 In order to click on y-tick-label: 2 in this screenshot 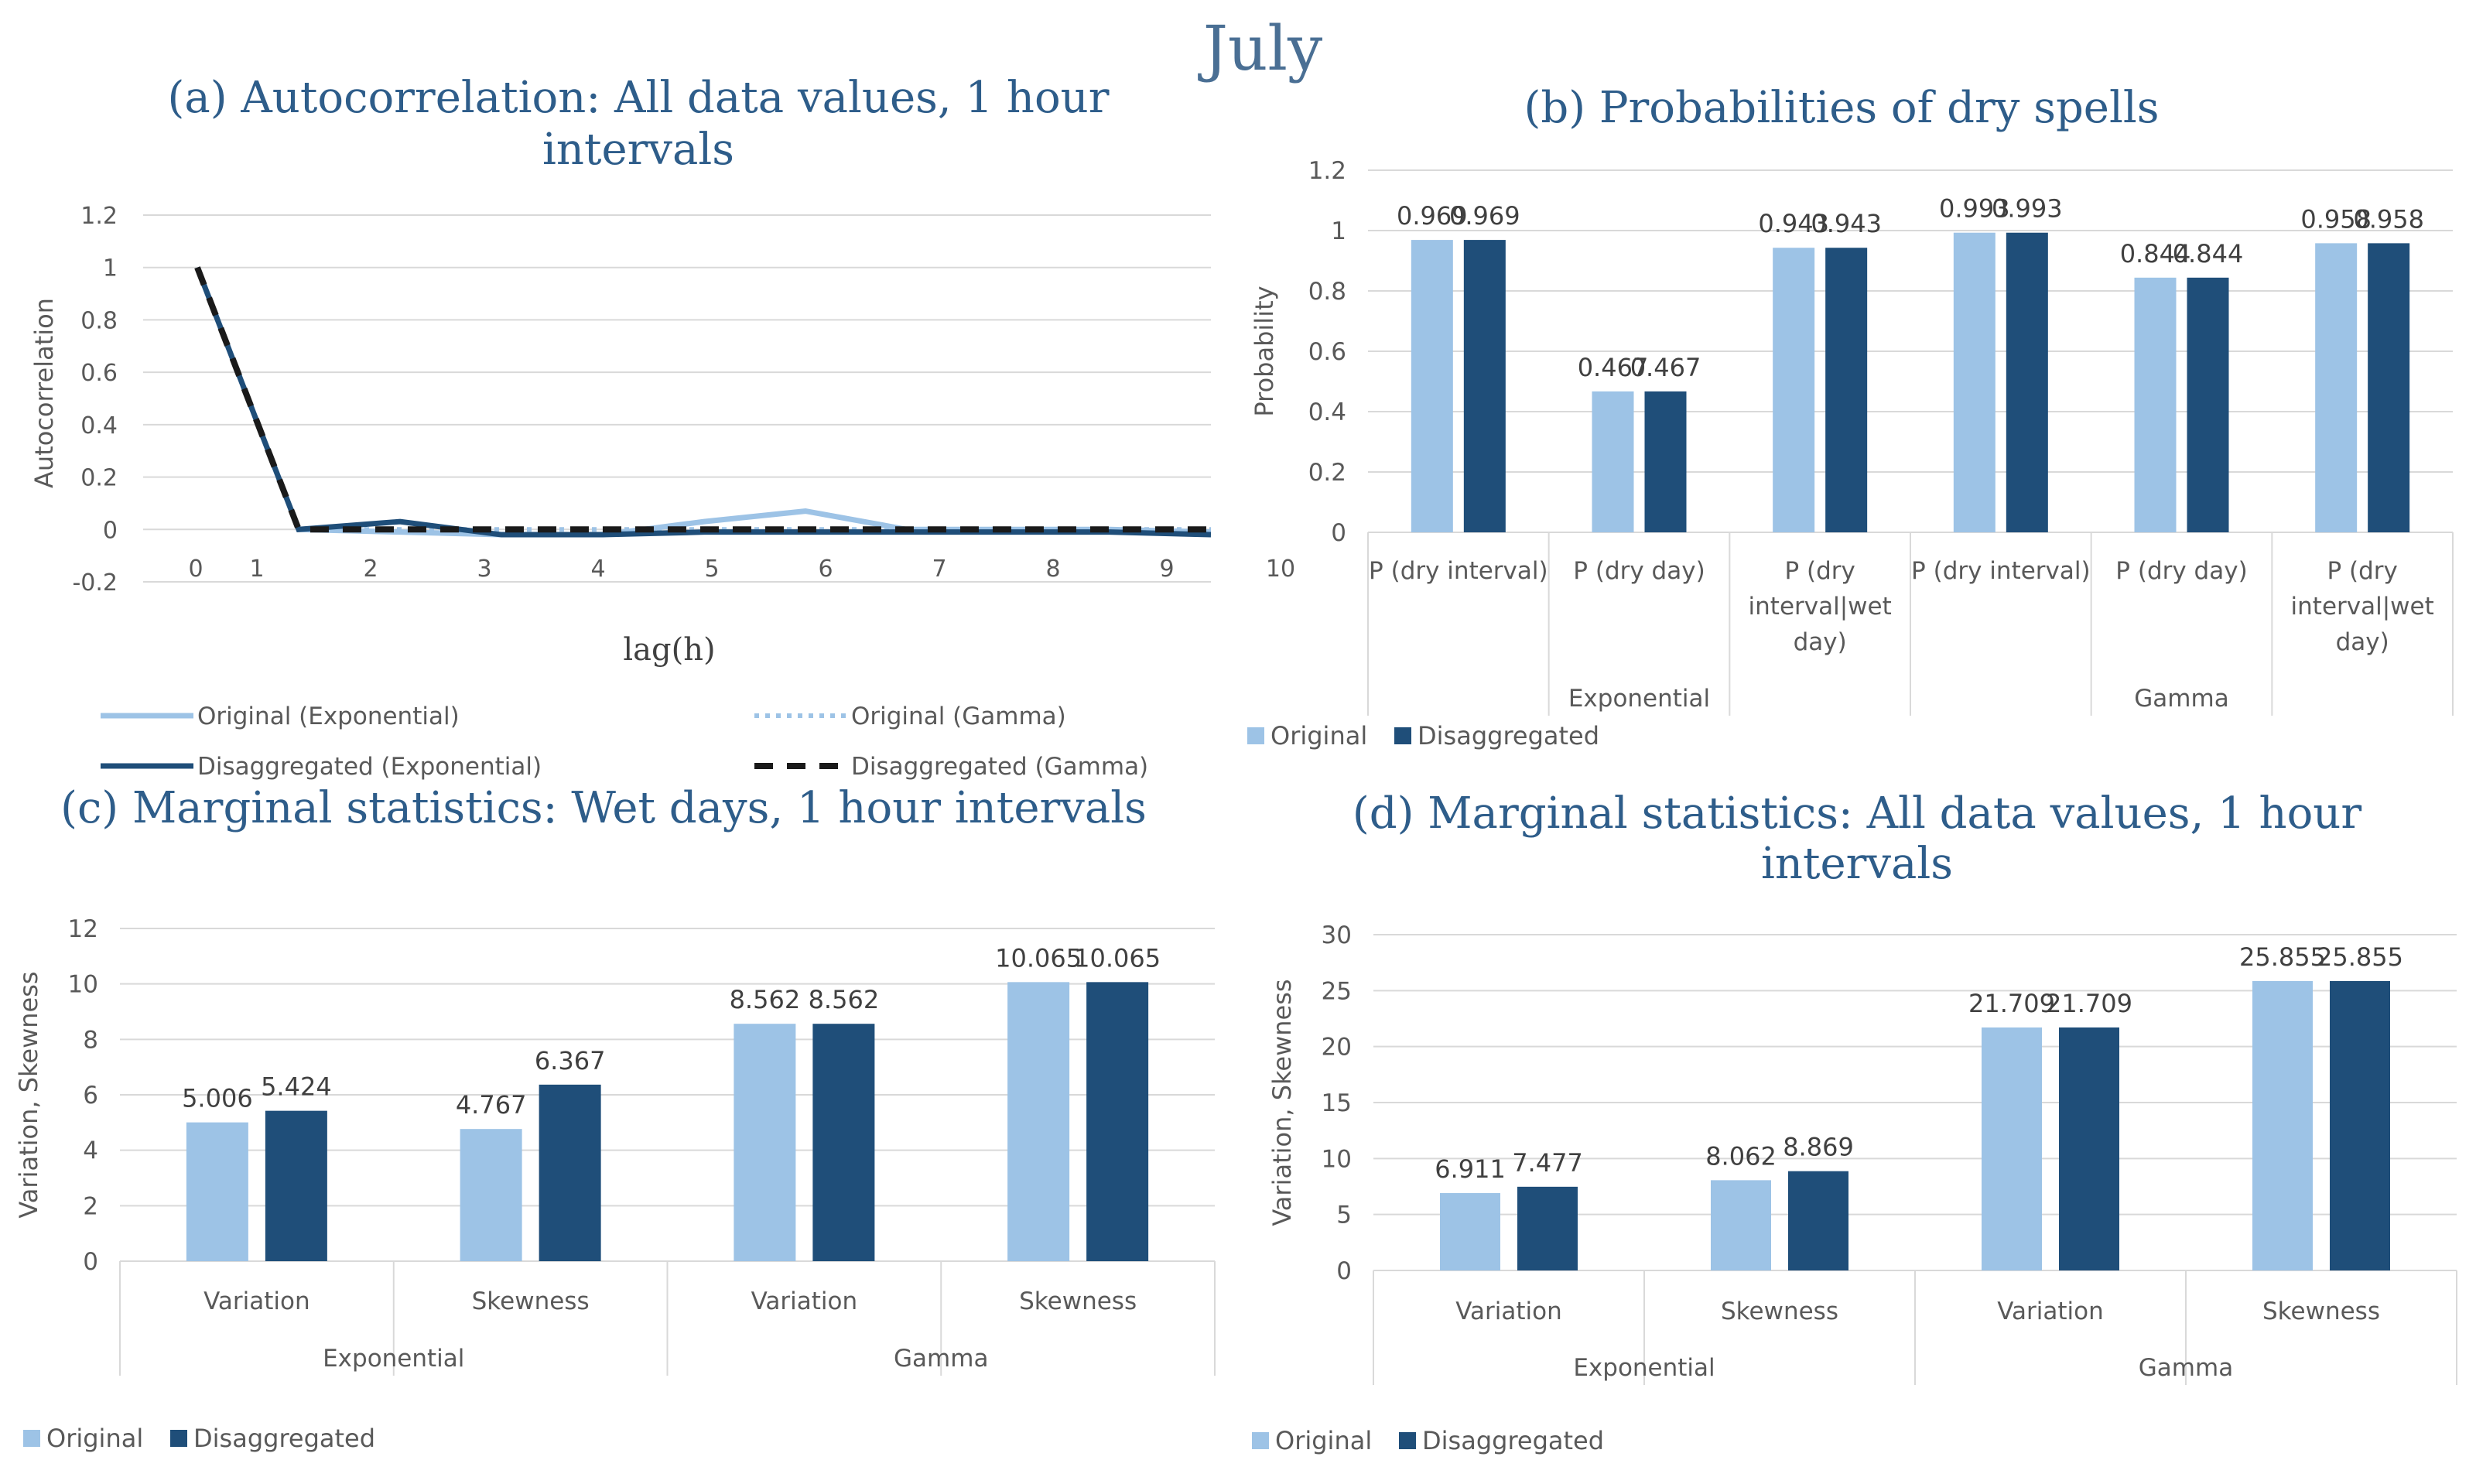, I will do `click(90, 1206)`.